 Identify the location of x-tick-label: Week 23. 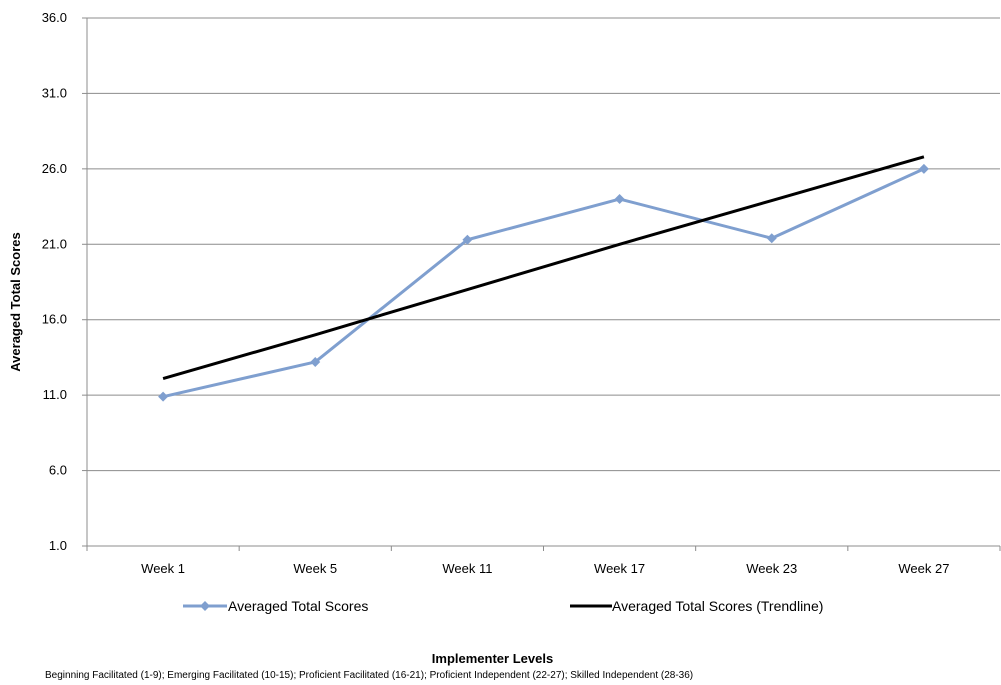
(771, 568).